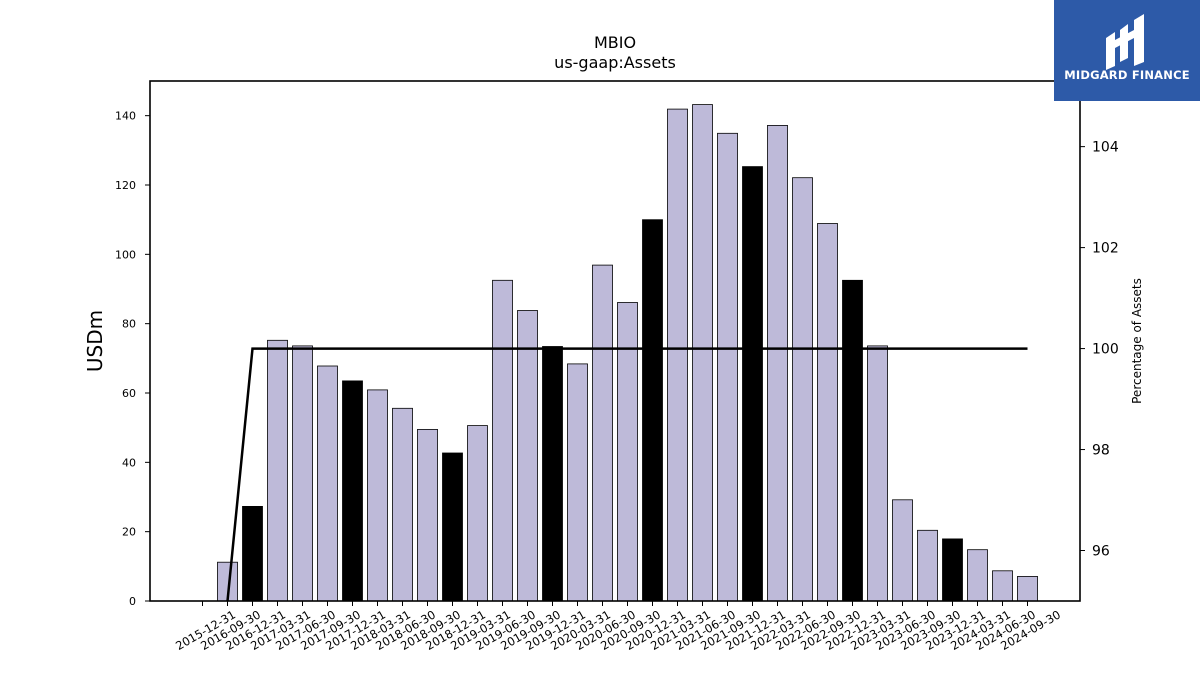 Image resolution: width=1200 pixels, height=675 pixels. I want to click on brand-logo: MIDGARD FINANCE, so click(1127, 50).